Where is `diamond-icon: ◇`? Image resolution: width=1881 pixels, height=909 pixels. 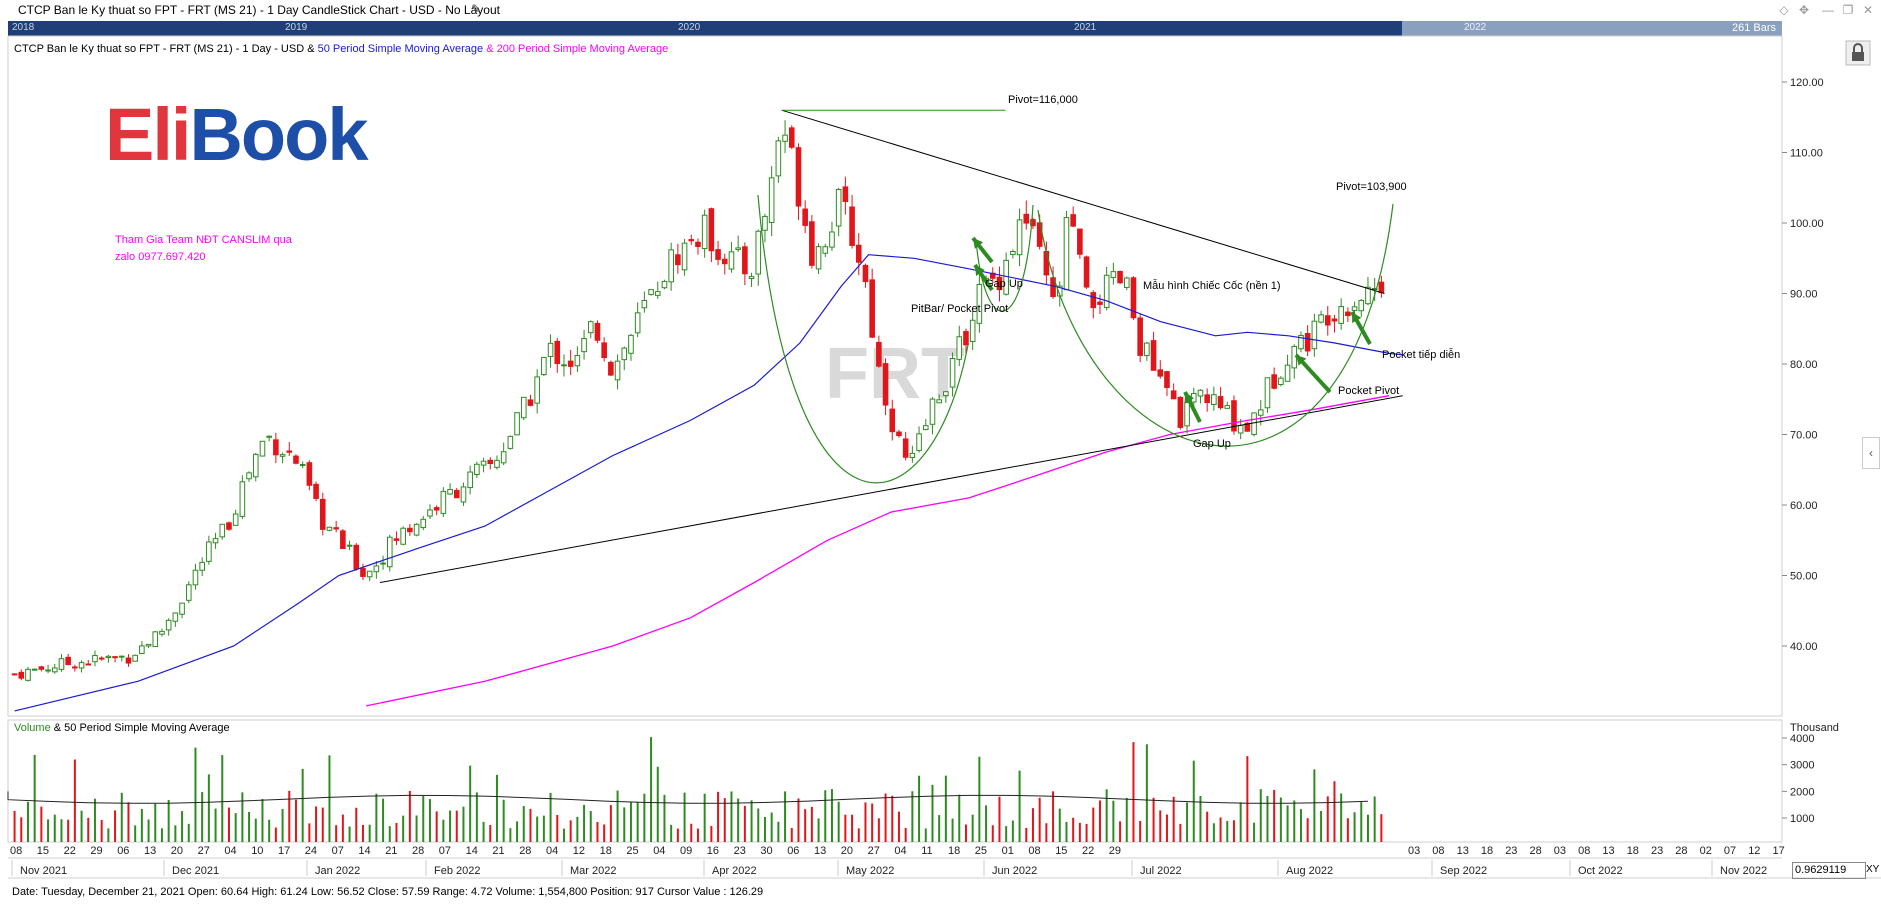 diamond-icon: ◇ is located at coordinates (1784, 10).